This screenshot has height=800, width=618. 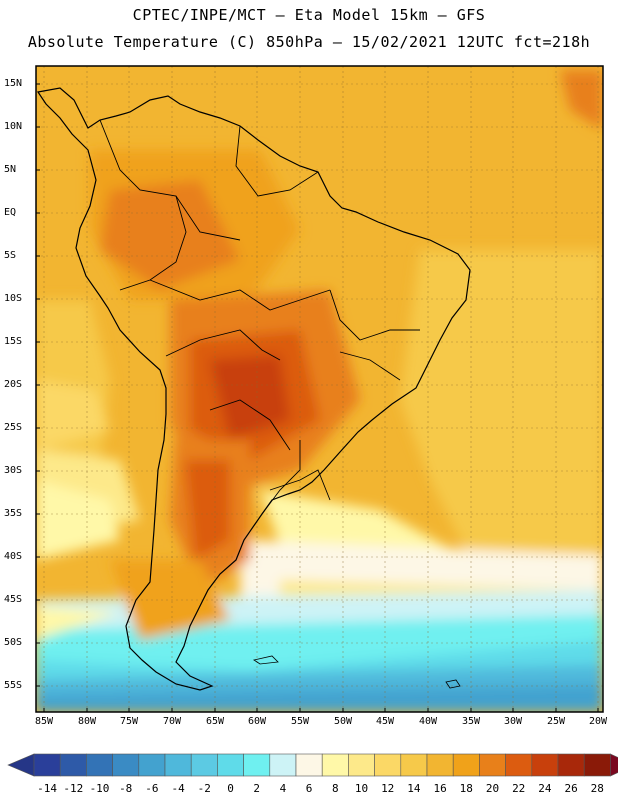 What do you see at coordinates (300, 721) in the screenshot?
I see `lon-label: 55W` at bounding box center [300, 721].